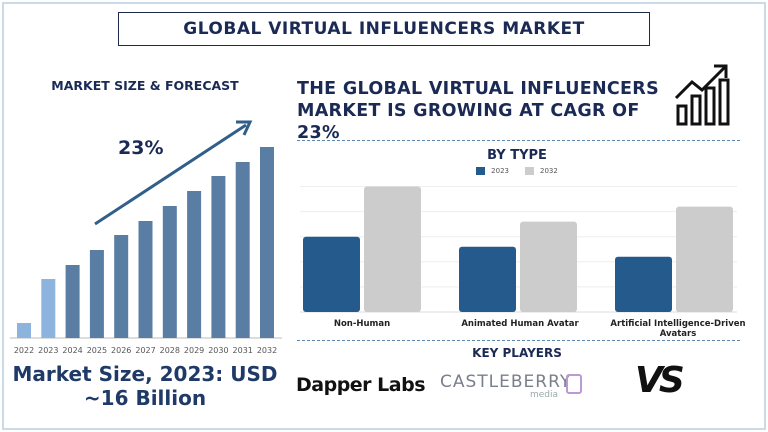 Image resolution: width=768 pixels, height=432 pixels. I want to click on category-label: Artificial Intelligence-Driven Avatars, so click(678, 329).